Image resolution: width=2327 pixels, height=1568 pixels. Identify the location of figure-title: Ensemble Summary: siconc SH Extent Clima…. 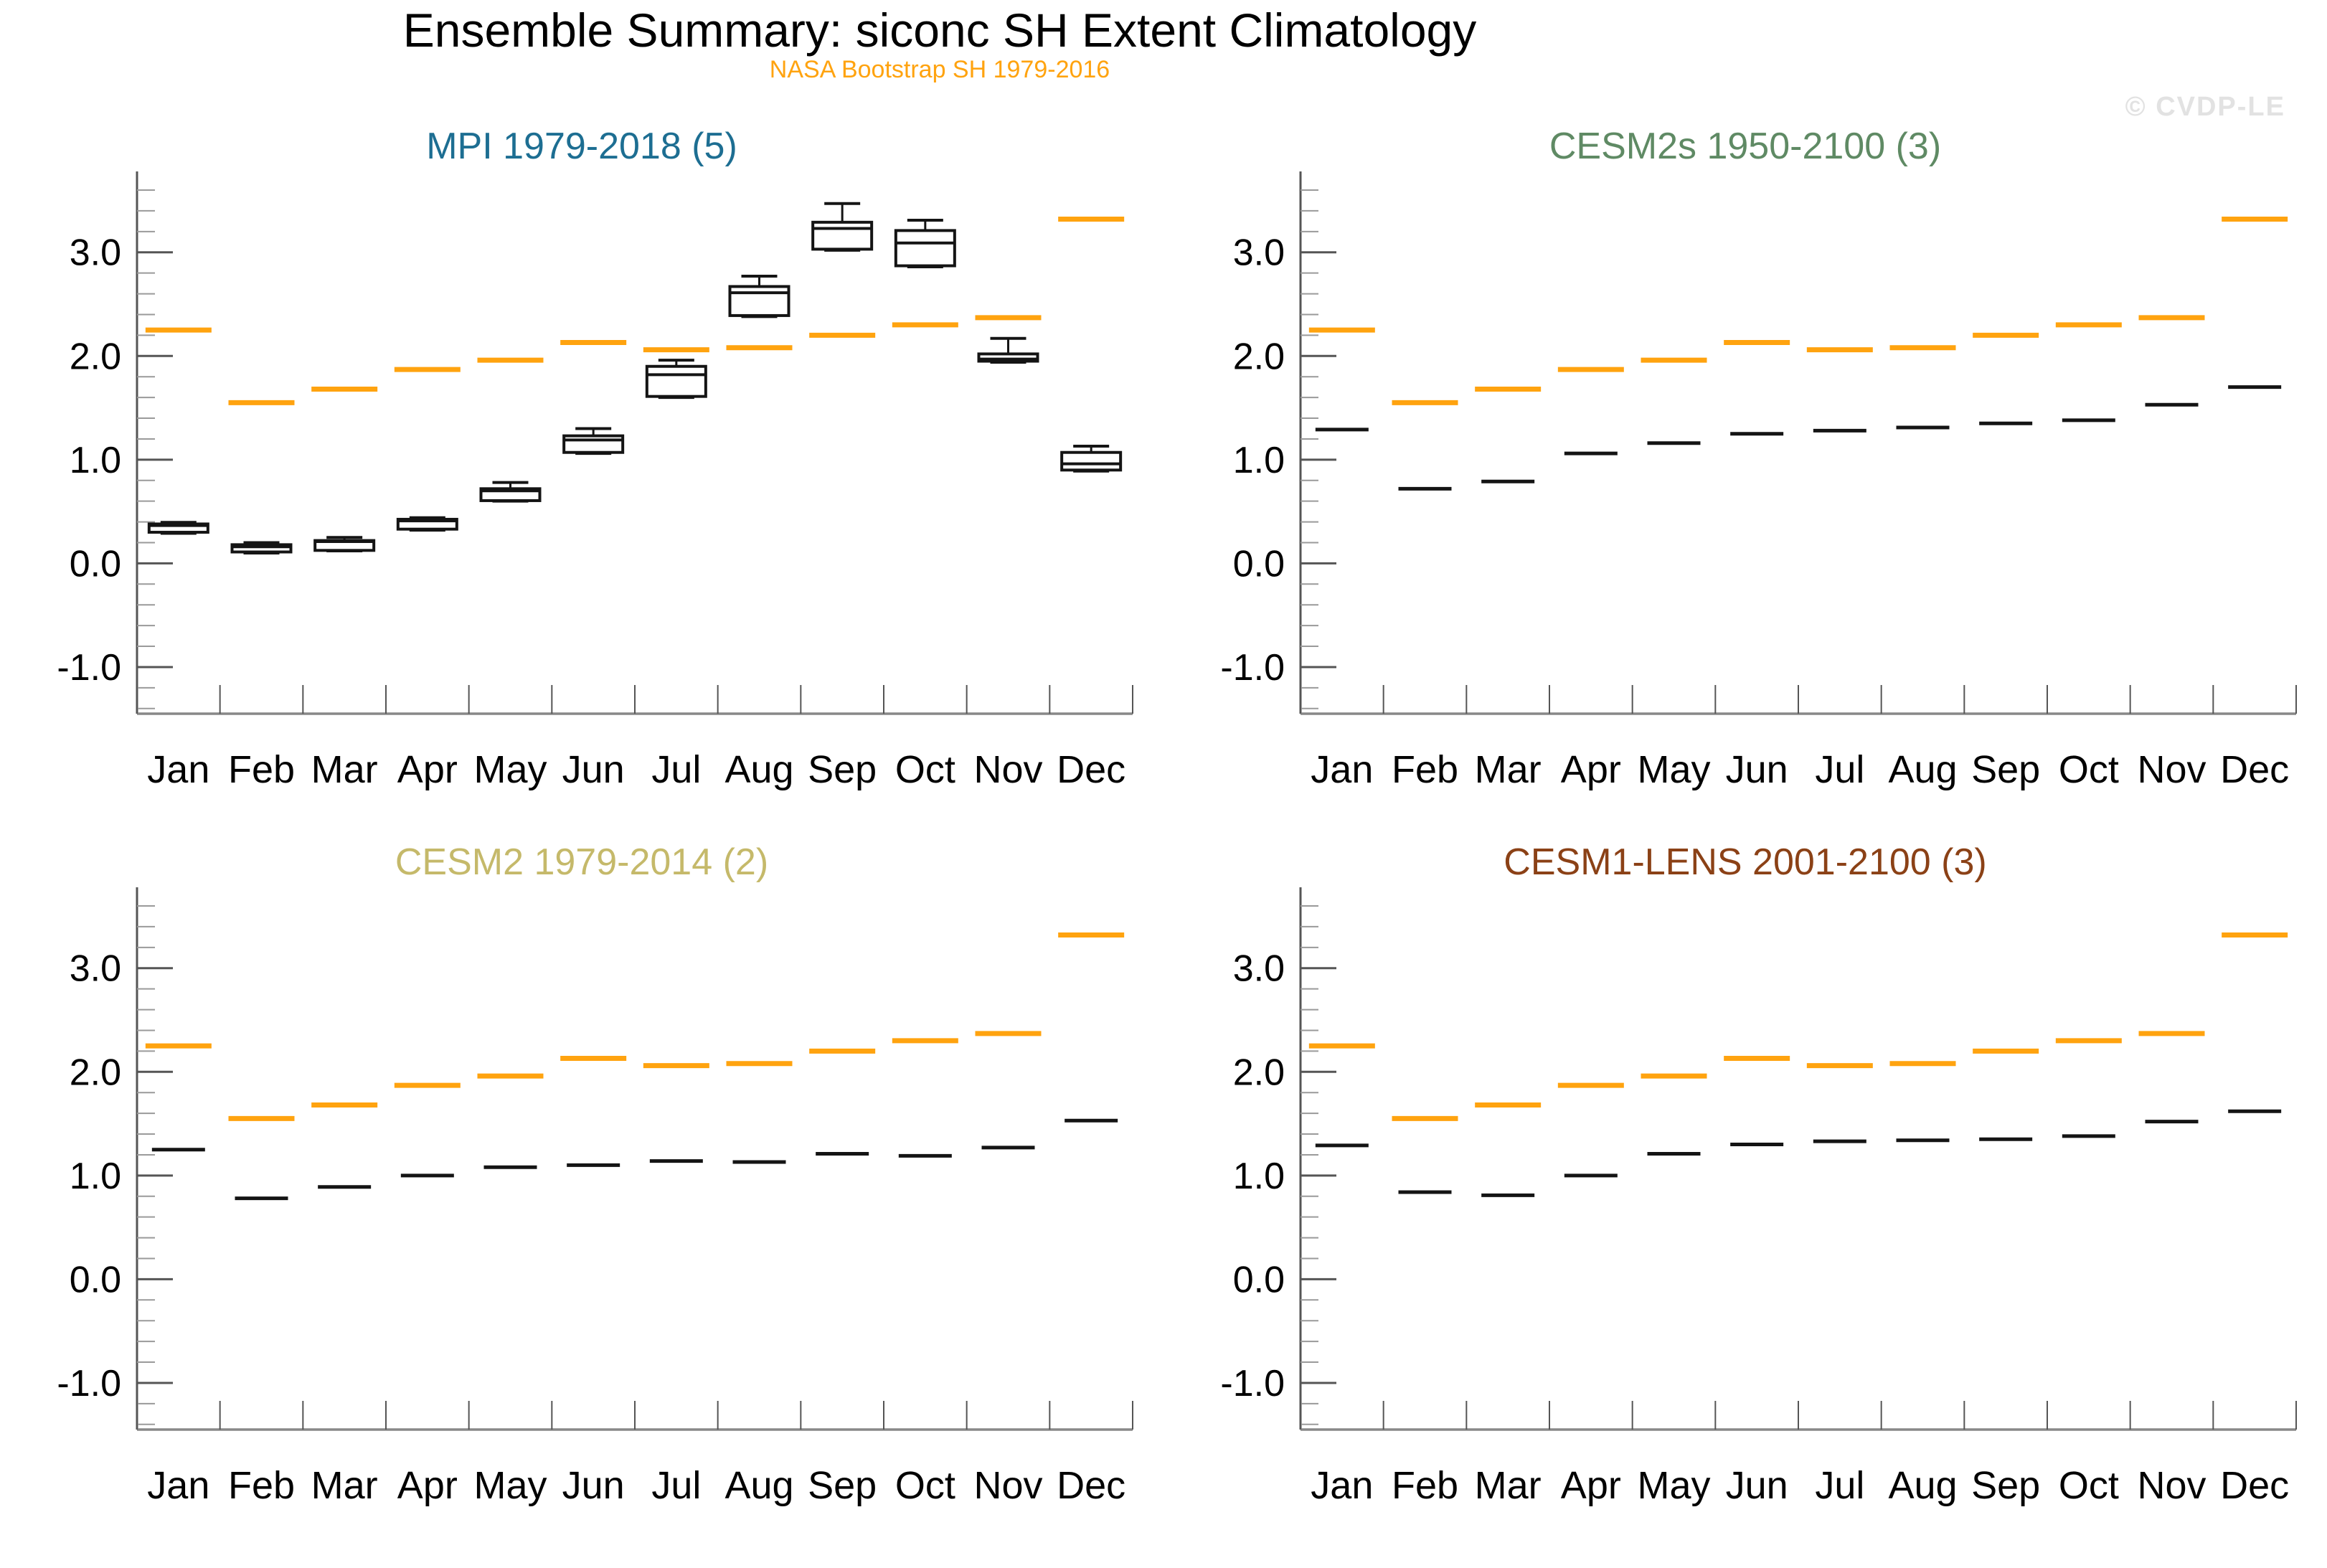
(939, 31).